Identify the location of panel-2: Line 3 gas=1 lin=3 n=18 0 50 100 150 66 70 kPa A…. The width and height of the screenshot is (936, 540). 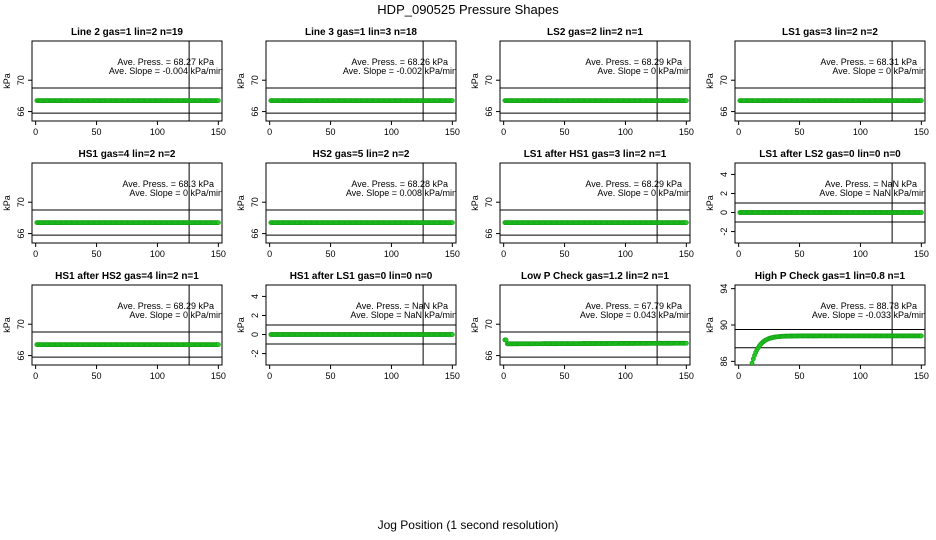
(348, 82).